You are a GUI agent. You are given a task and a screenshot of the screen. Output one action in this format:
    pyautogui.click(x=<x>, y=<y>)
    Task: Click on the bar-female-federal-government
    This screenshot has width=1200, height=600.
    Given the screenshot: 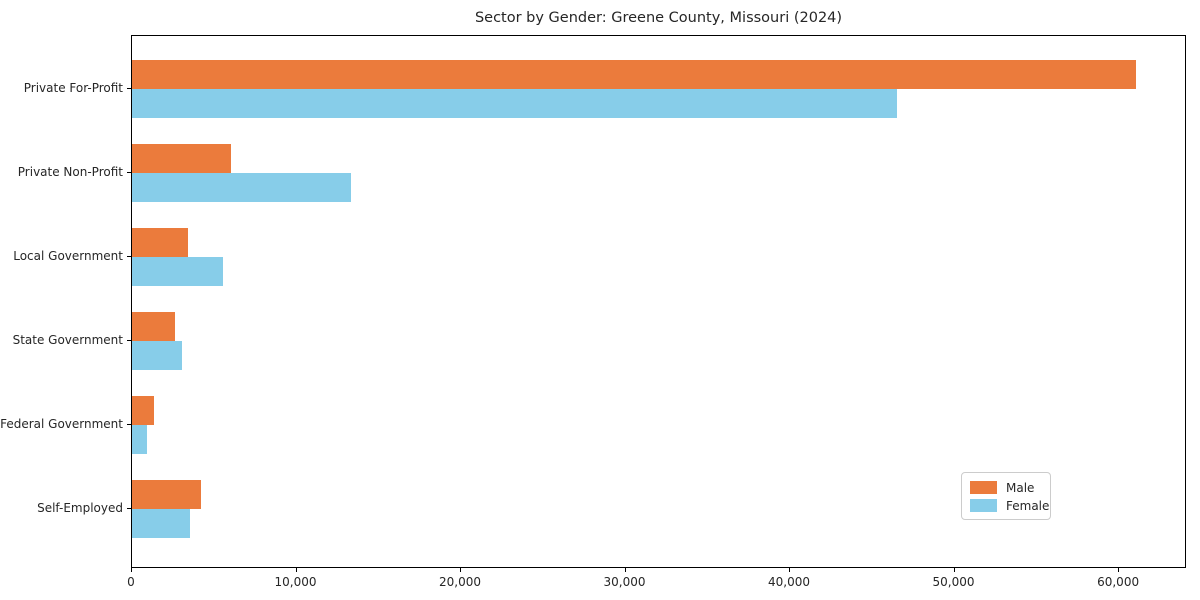 What is the action you would take?
    pyautogui.click(x=139, y=439)
    